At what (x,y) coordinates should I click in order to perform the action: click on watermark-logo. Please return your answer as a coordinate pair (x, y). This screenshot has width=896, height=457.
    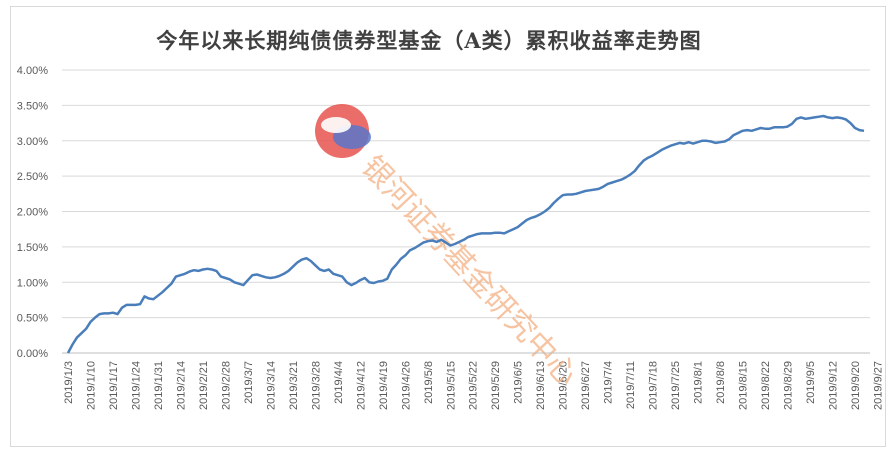
    Looking at the image, I should click on (343, 131).